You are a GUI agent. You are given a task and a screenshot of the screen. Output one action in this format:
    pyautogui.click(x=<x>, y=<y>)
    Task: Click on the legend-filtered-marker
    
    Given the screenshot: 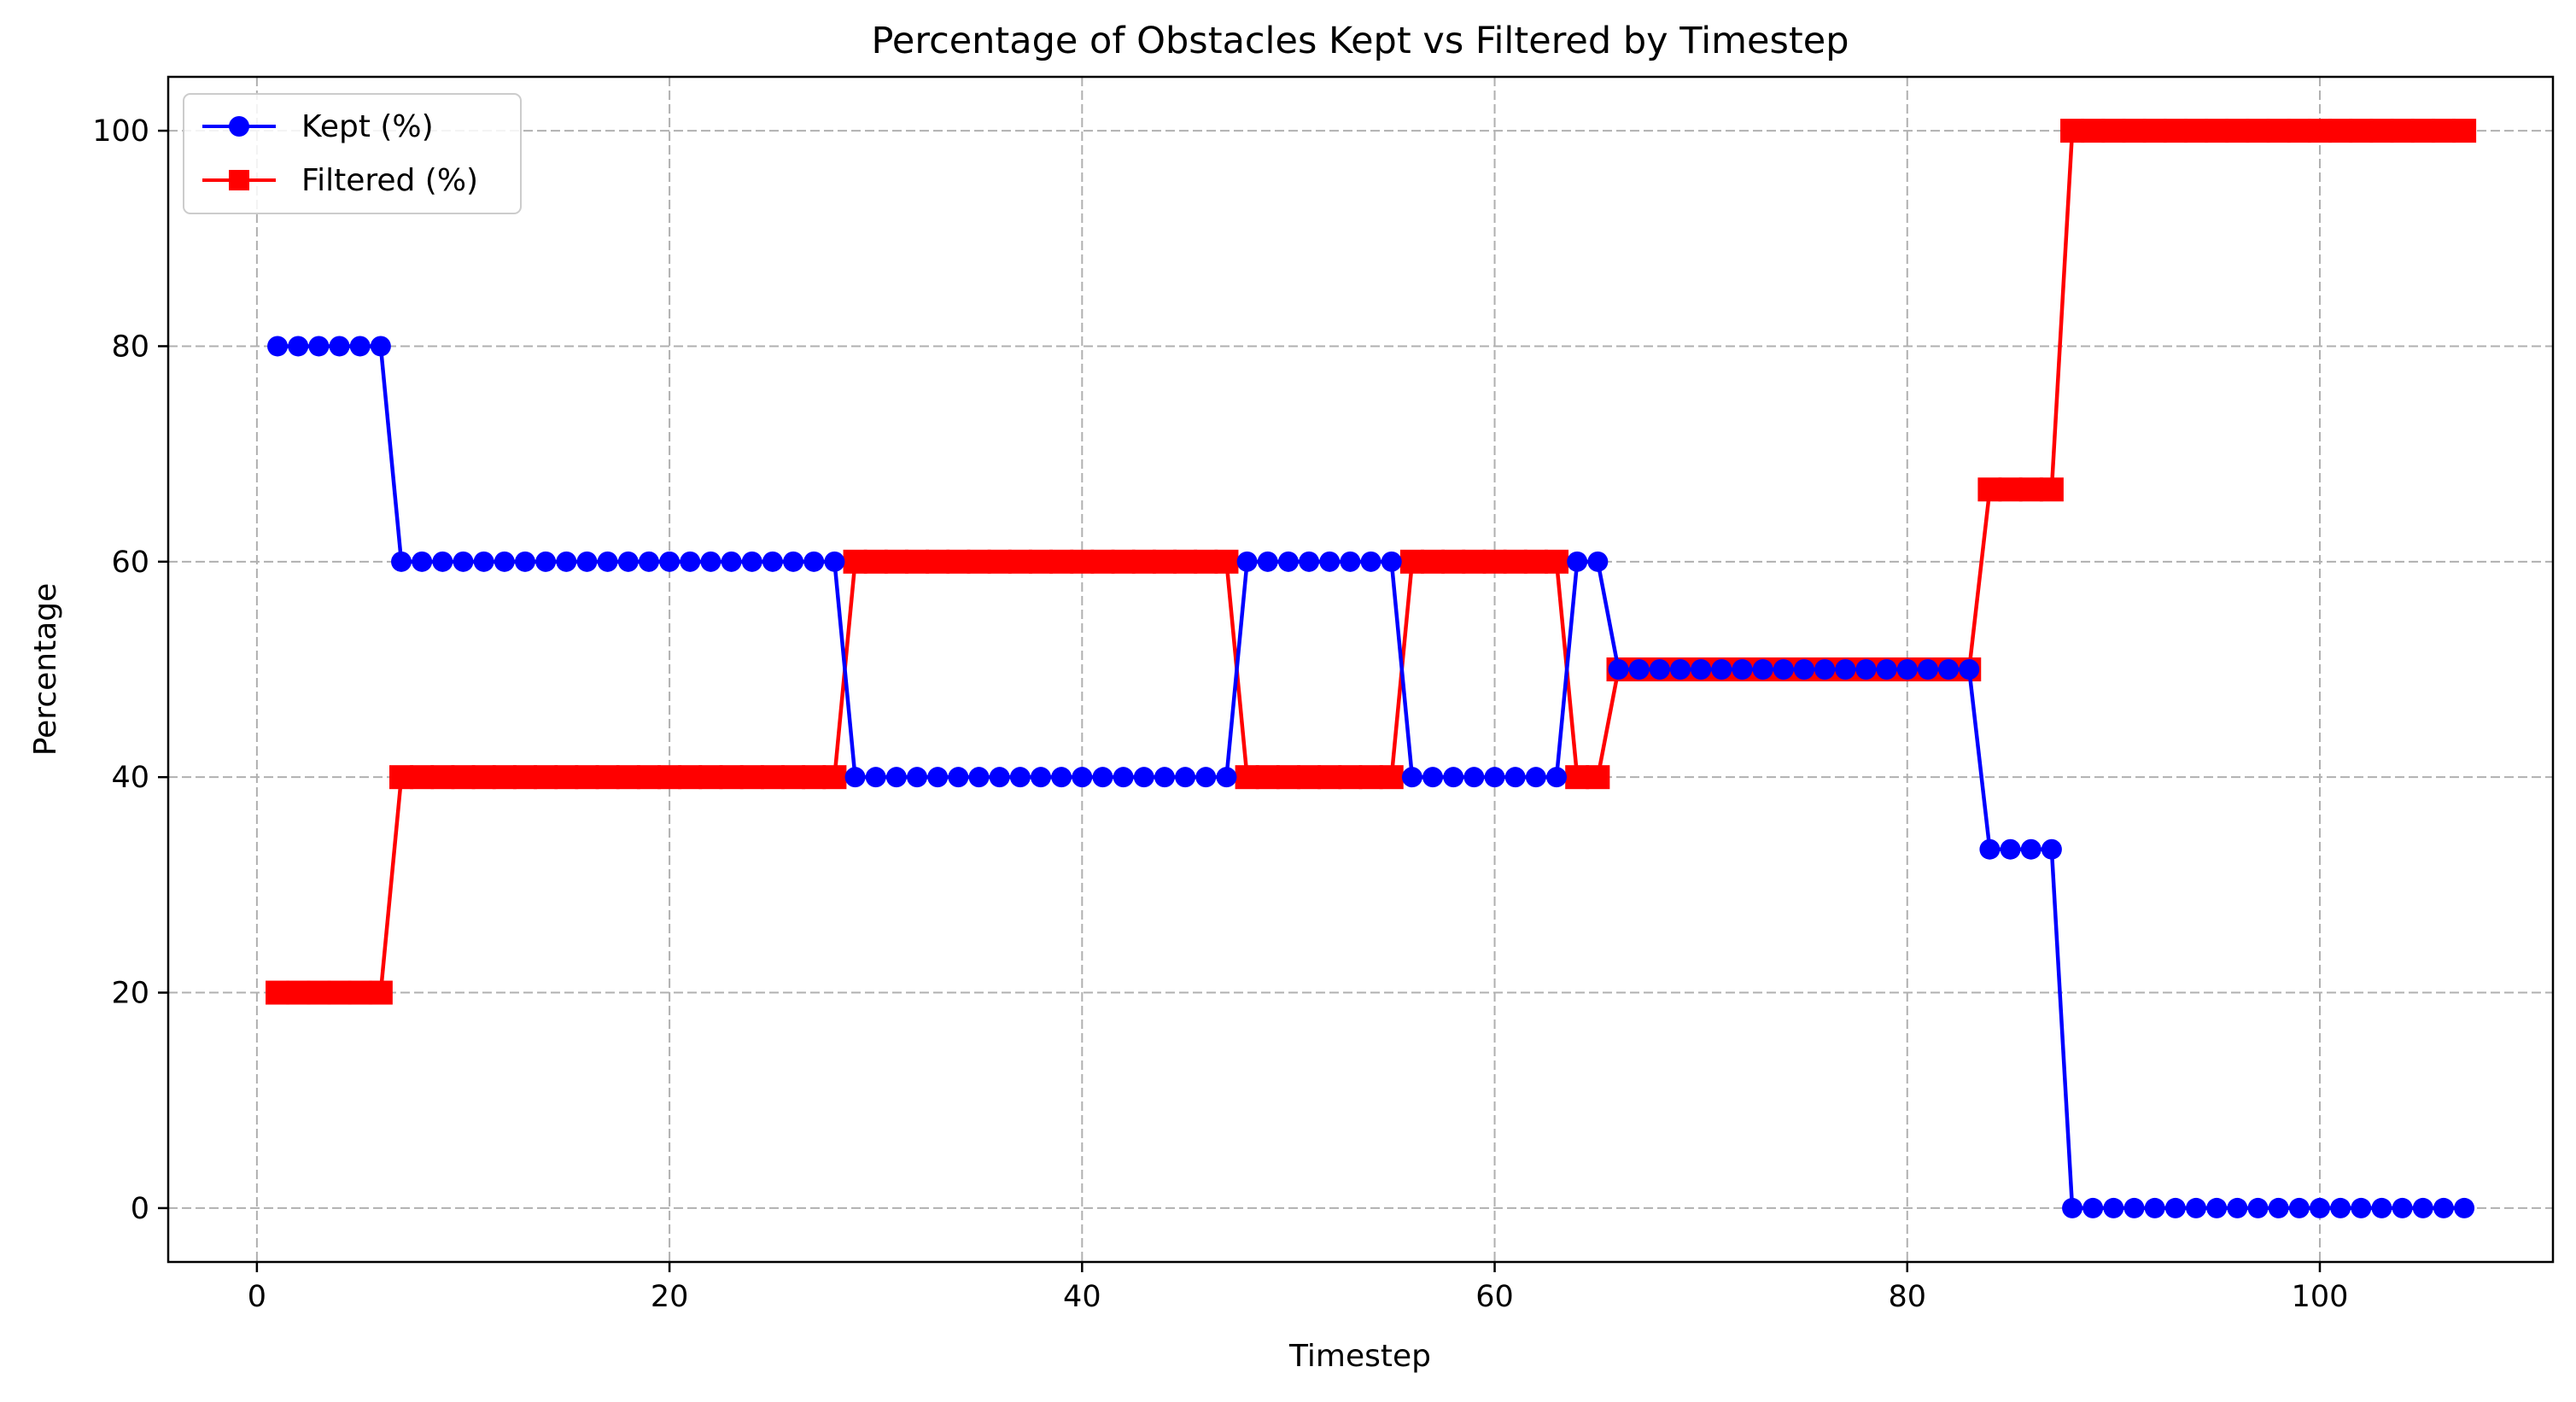 What is the action you would take?
    pyautogui.click(x=239, y=180)
    